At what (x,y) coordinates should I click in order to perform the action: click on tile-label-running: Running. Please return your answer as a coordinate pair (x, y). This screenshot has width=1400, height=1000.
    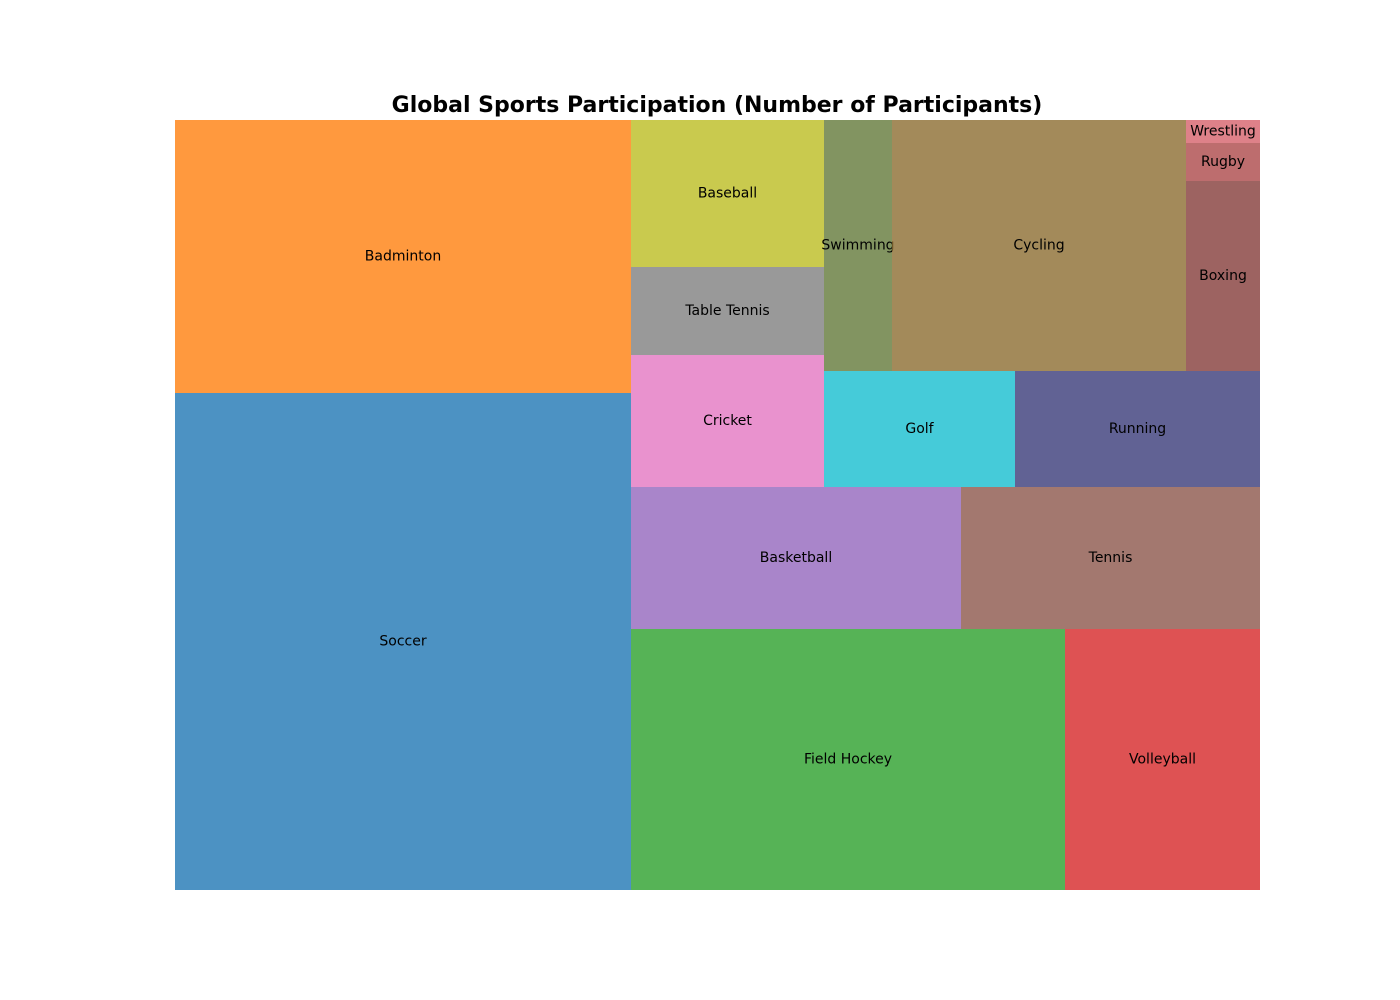
    Looking at the image, I should click on (1137, 429).